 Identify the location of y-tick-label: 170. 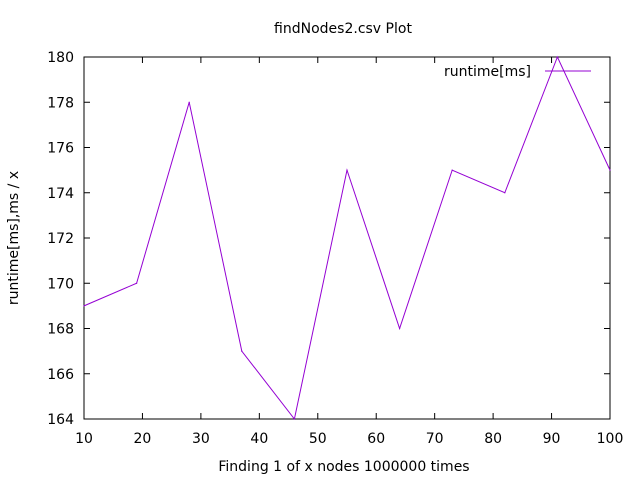
(60, 284).